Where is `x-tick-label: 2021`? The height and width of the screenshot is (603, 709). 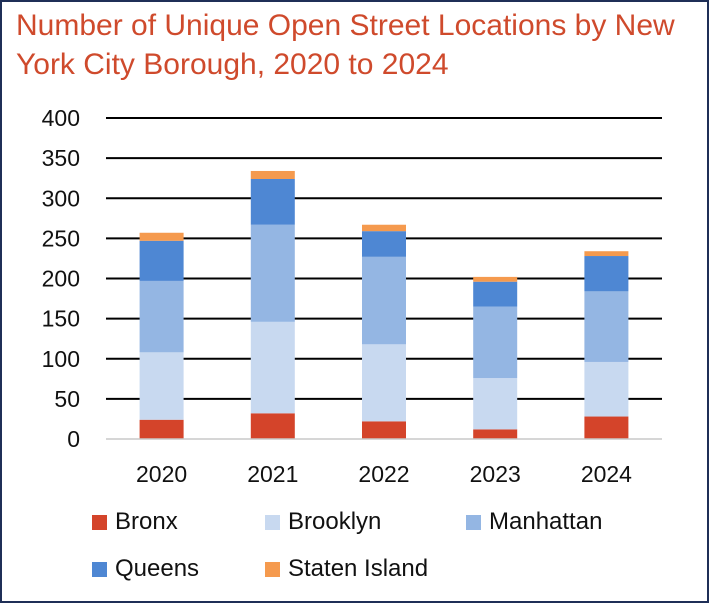 x-tick-label: 2021 is located at coordinates (272, 474).